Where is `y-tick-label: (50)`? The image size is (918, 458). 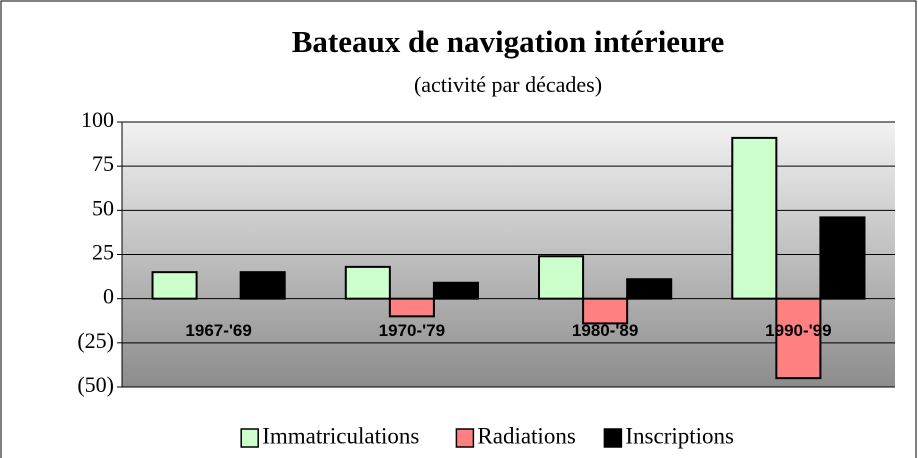 y-tick-label: (50) is located at coordinates (95, 384).